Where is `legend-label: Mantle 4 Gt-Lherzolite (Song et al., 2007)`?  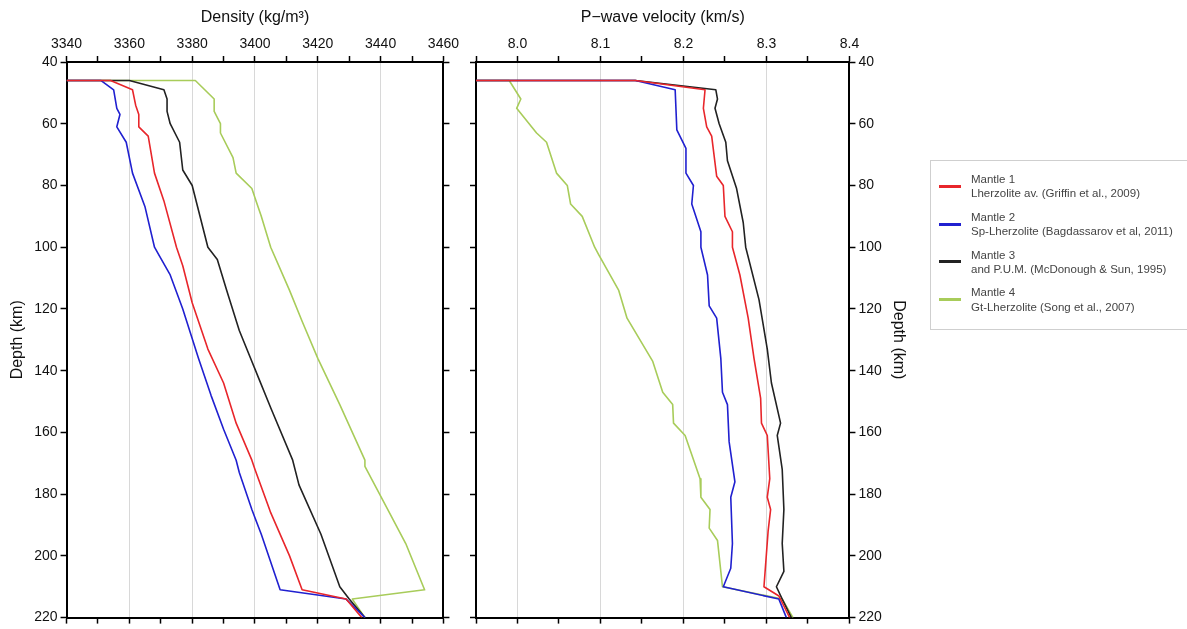 legend-label: Mantle 4 Gt-Lherzolite (Song et al., 2007) is located at coordinates (1053, 299).